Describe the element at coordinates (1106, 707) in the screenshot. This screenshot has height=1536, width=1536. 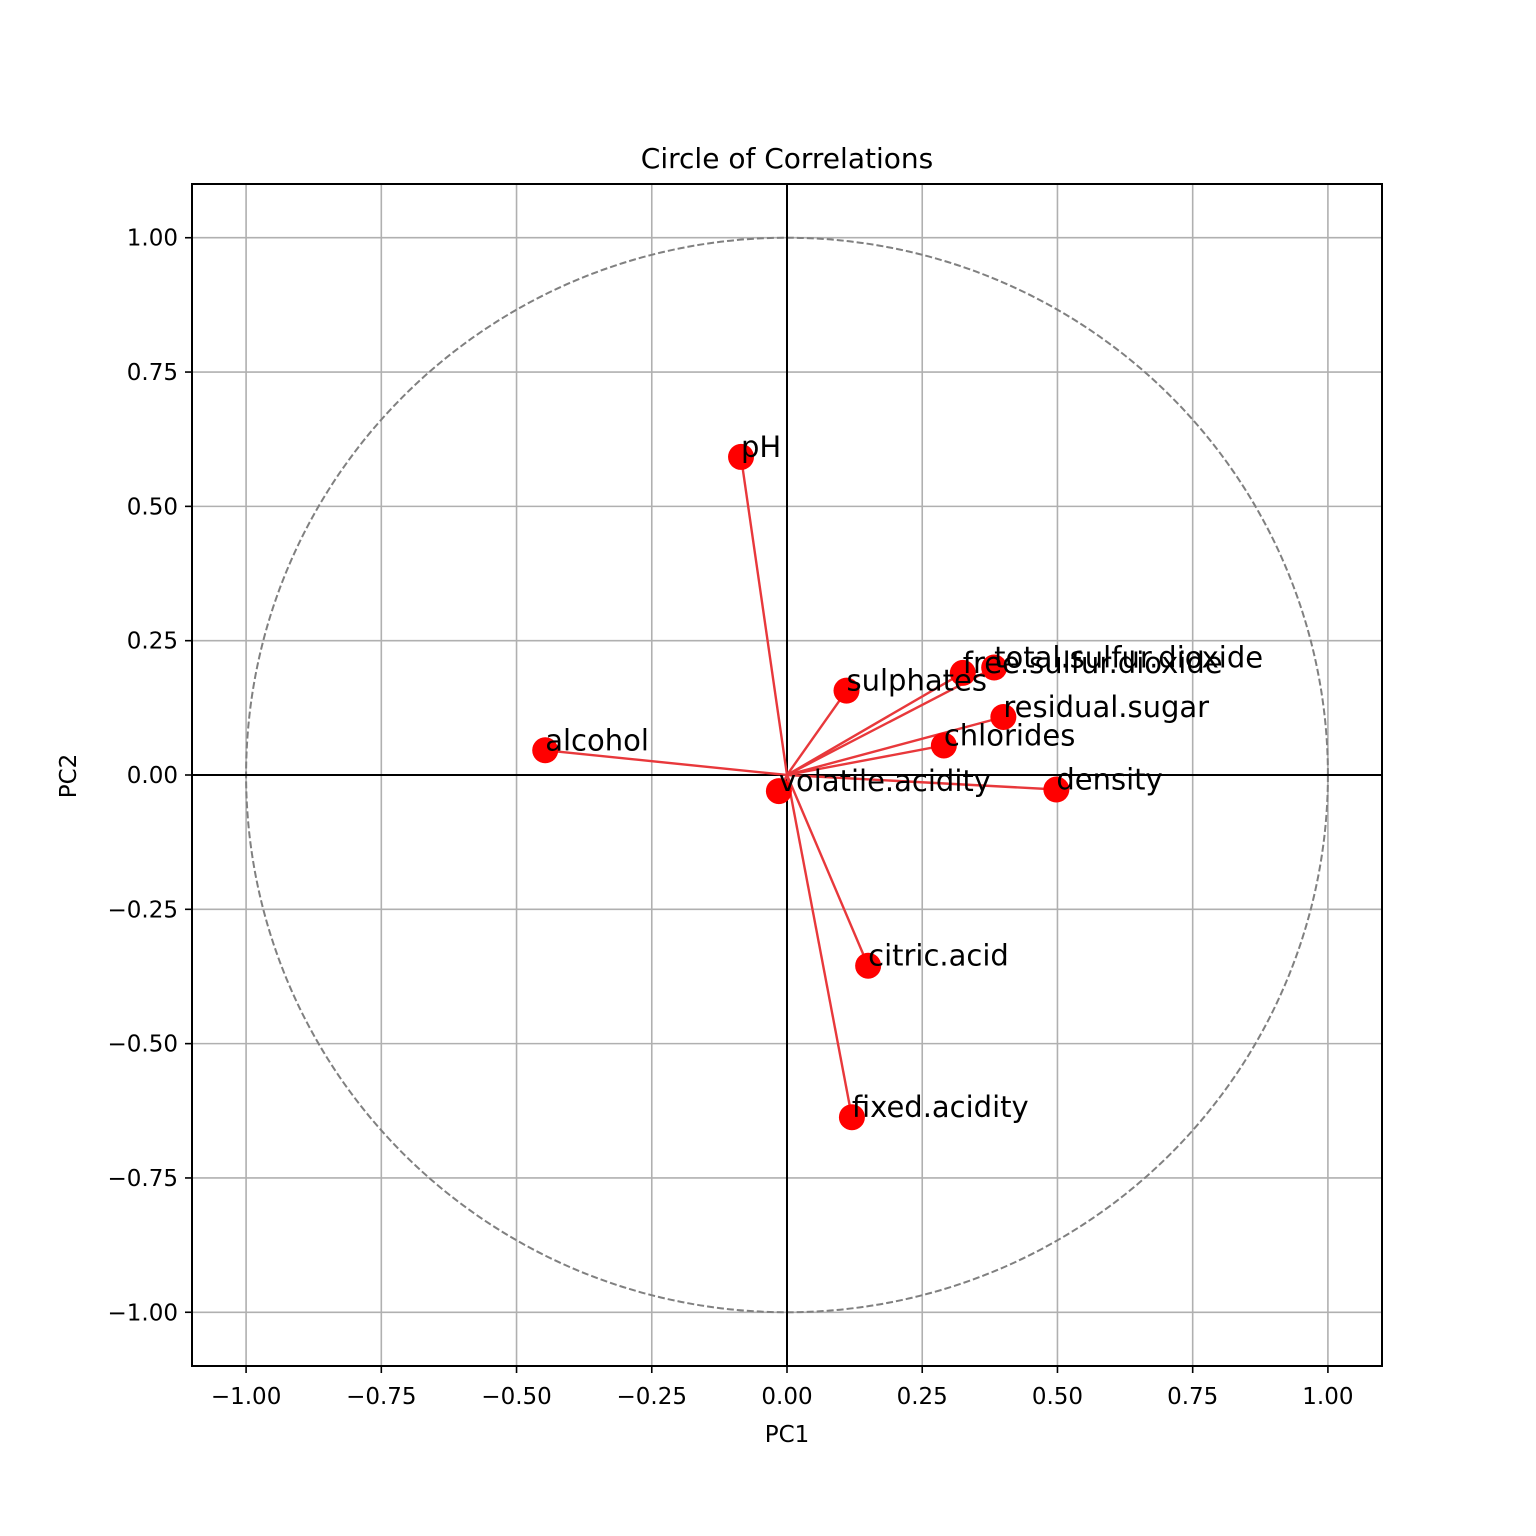
I see `point-label-residual-sugar: residual.sugar` at that location.